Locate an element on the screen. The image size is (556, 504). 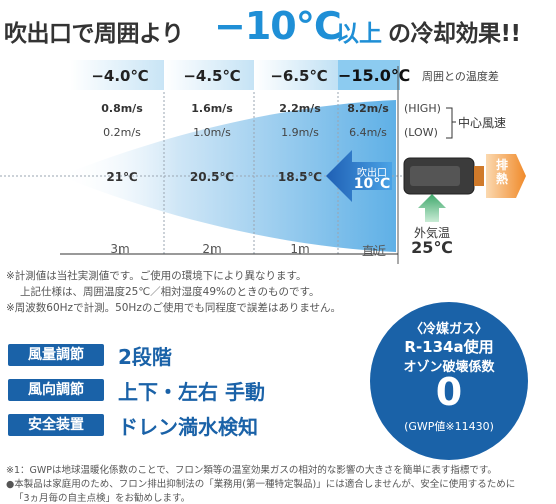
intake-arrow is located at coordinates (432, 208).